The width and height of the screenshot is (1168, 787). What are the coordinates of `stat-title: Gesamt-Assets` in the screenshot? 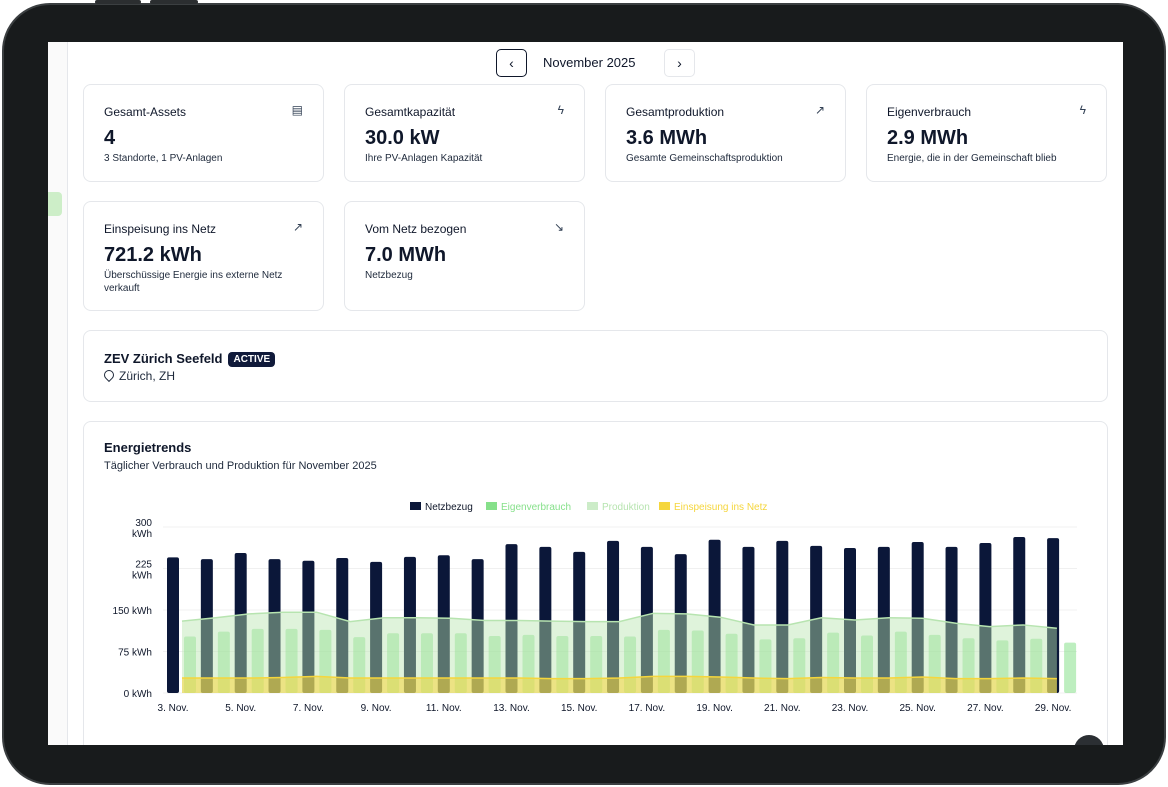 It's located at (145, 112).